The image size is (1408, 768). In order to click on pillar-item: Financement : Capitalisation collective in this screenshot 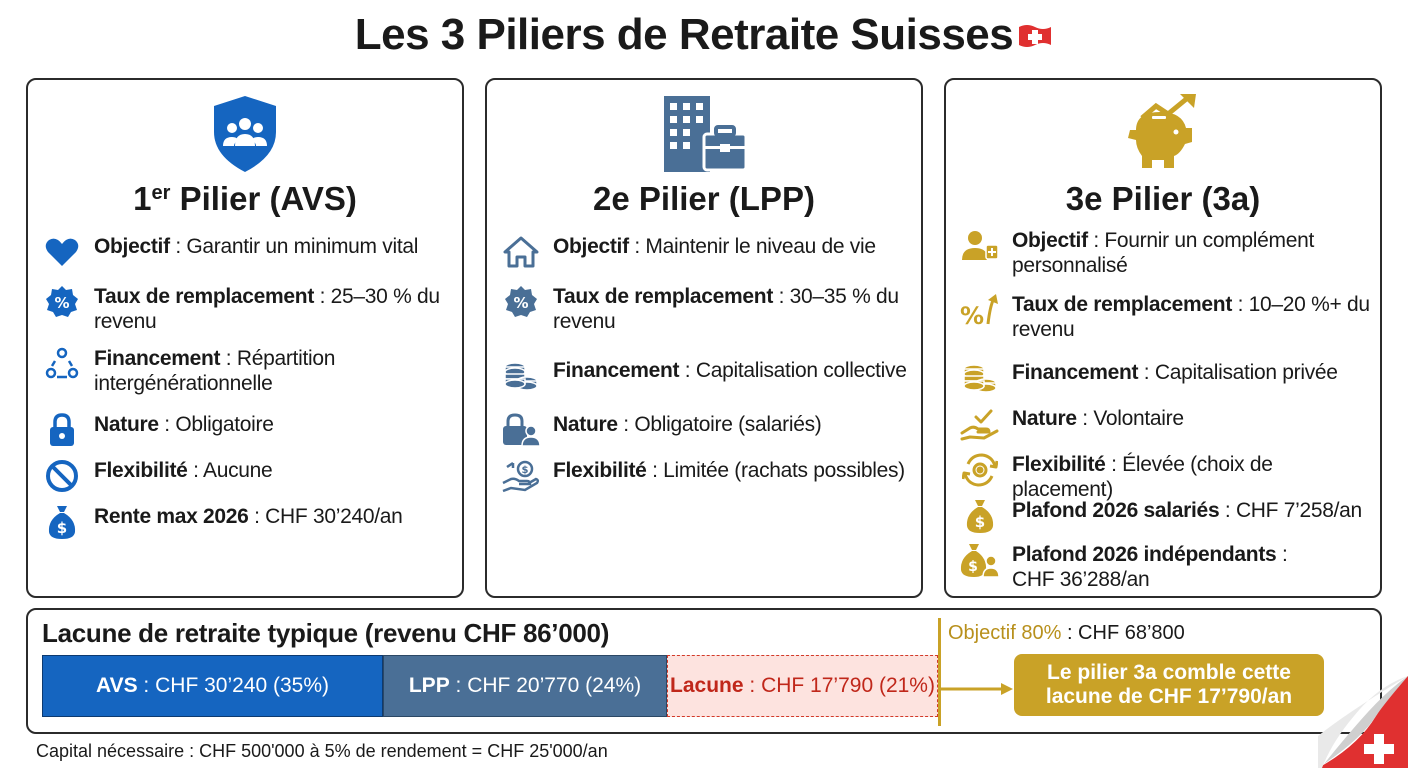, I will do `click(706, 376)`.